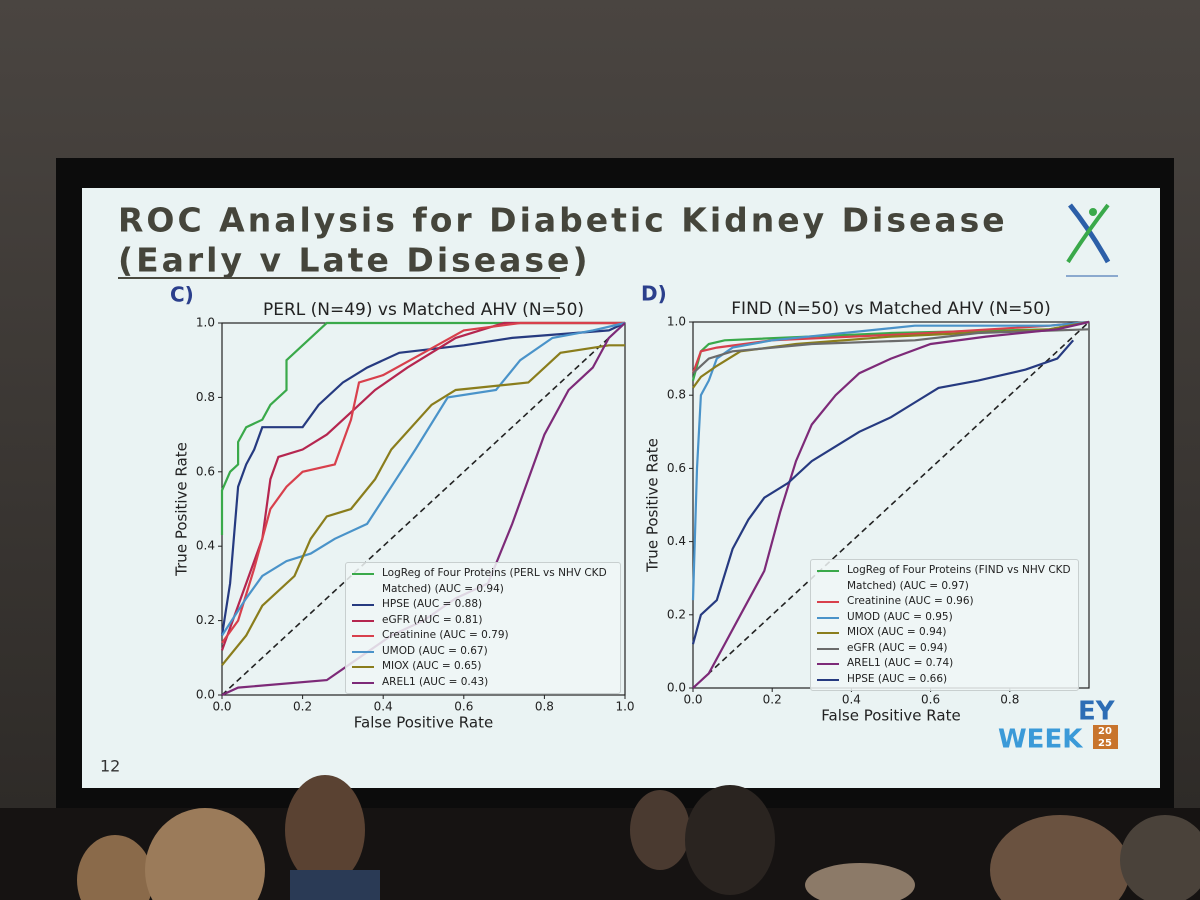  I want to click on chart-title: FIND (N=50) vs Matched AHV (N=50), so click(890, 309).